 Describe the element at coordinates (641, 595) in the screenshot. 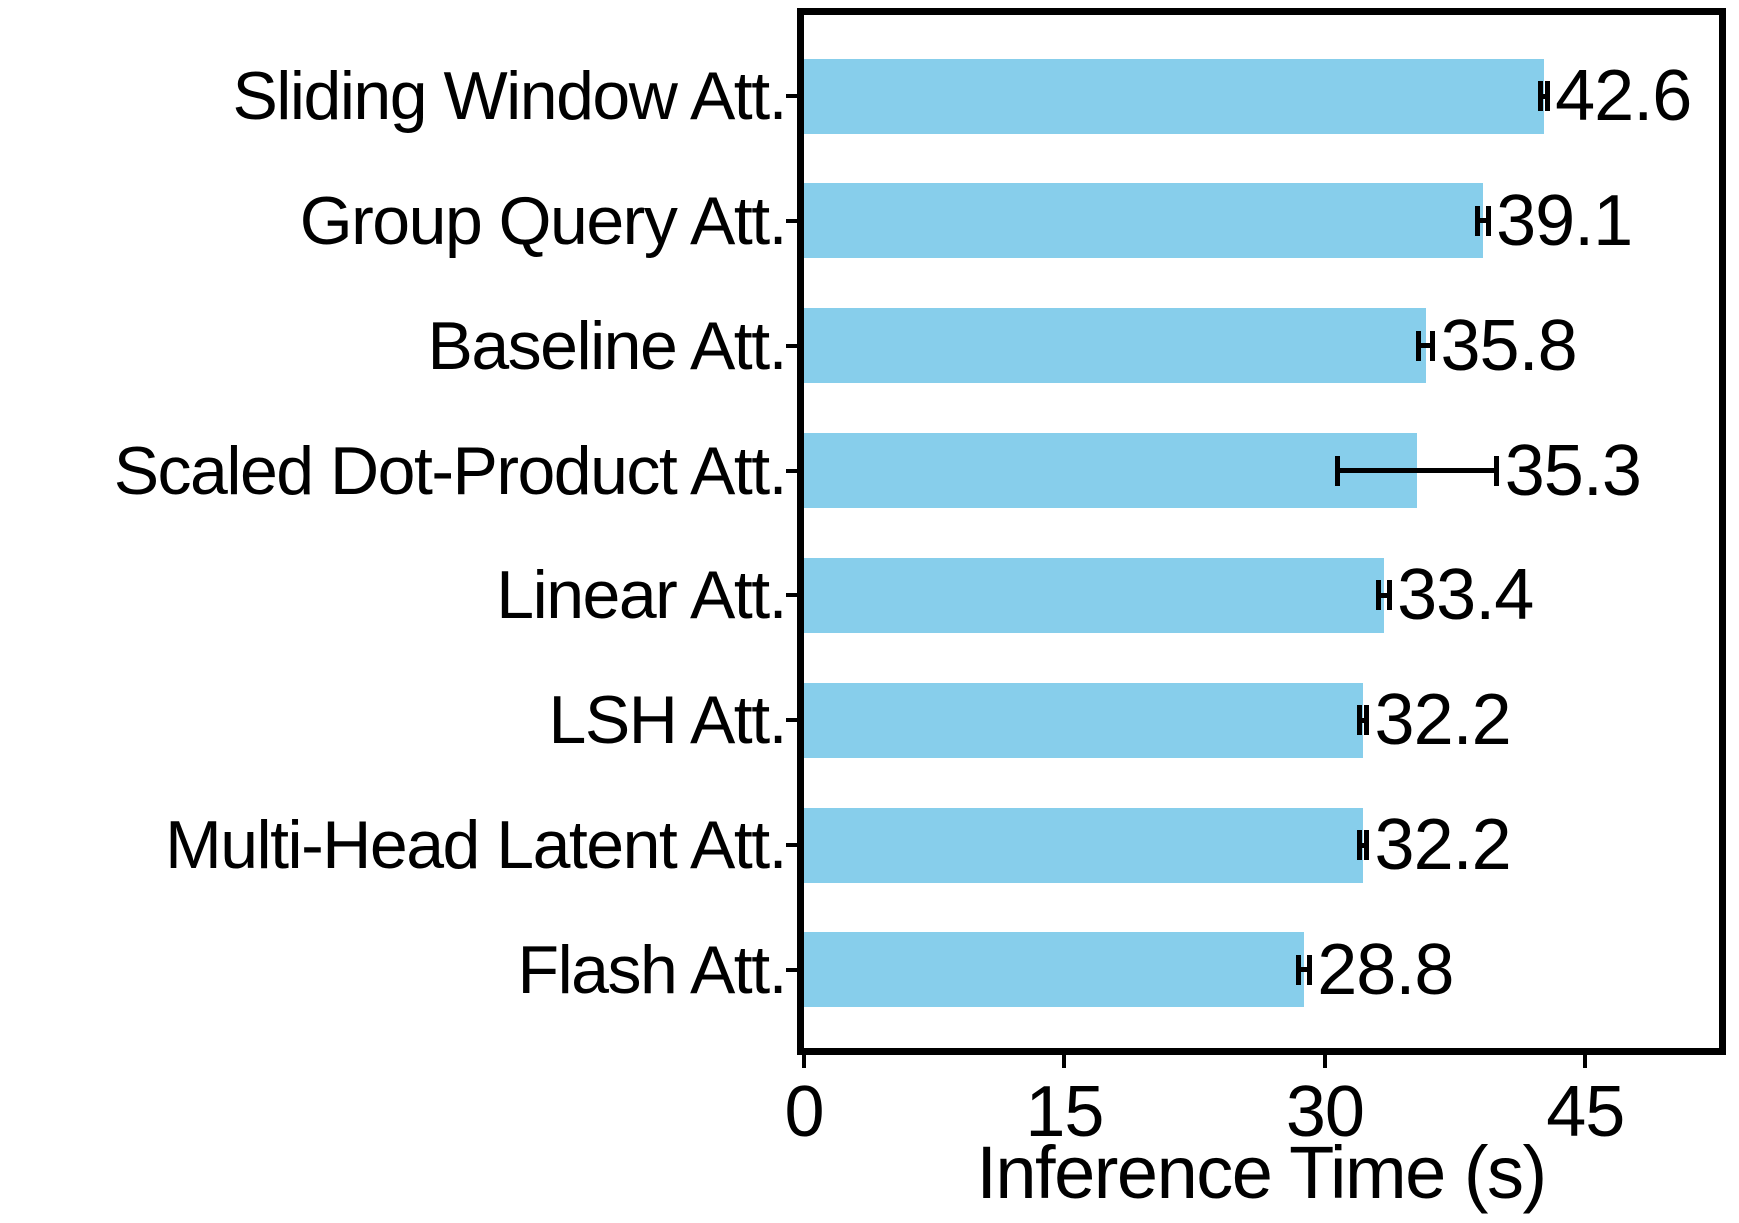

I see `category-label: Linear Att.` at that location.